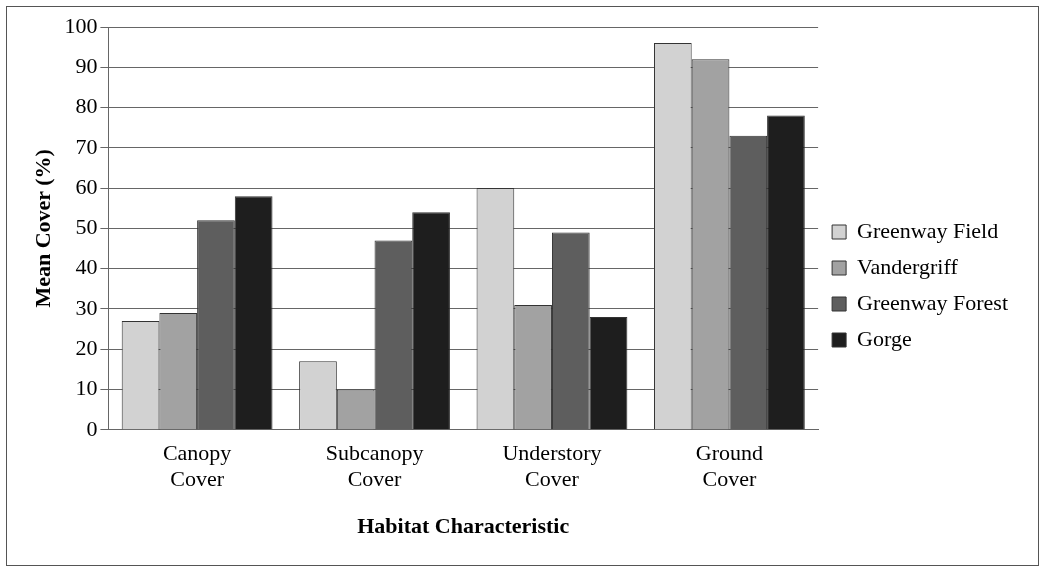 The height and width of the screenshot is (574, 1047). I want to click on y-tick-label: 60, so click(86, 186).